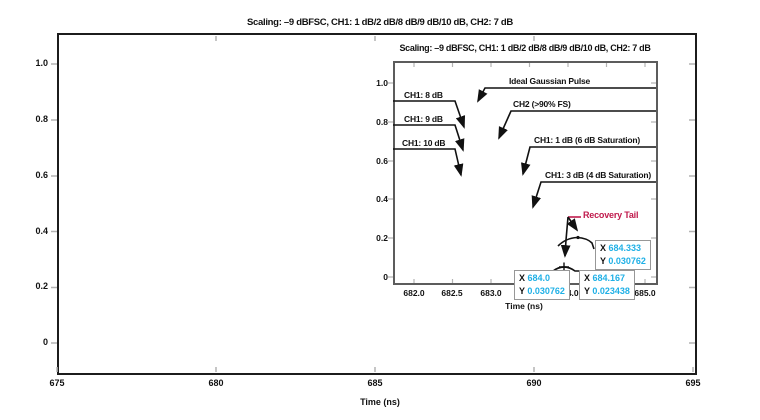 Image resolution: width=760 pixels, height=420 pixels. What do you see at coordinates (41, 286) in the screenshot?
I see `main-ytick-0.2: 0.2` at bounding box center [41, 286].